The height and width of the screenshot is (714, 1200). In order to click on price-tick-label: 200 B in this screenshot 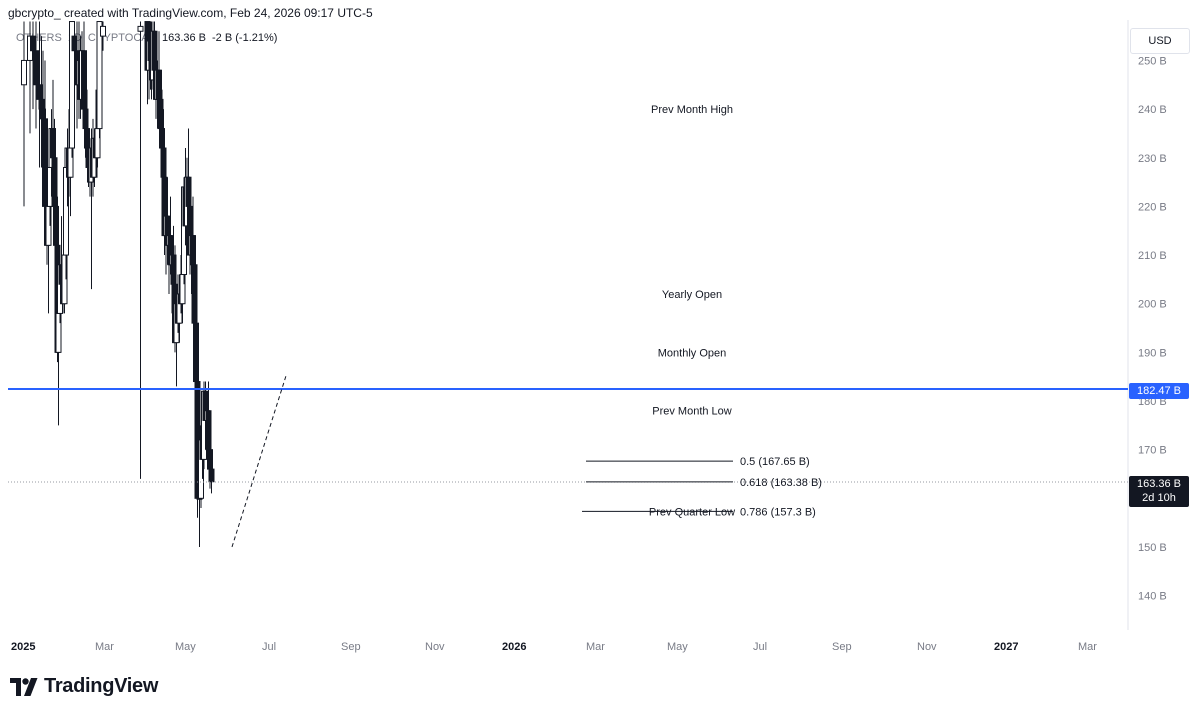, I will do `click(1152, 305)`.